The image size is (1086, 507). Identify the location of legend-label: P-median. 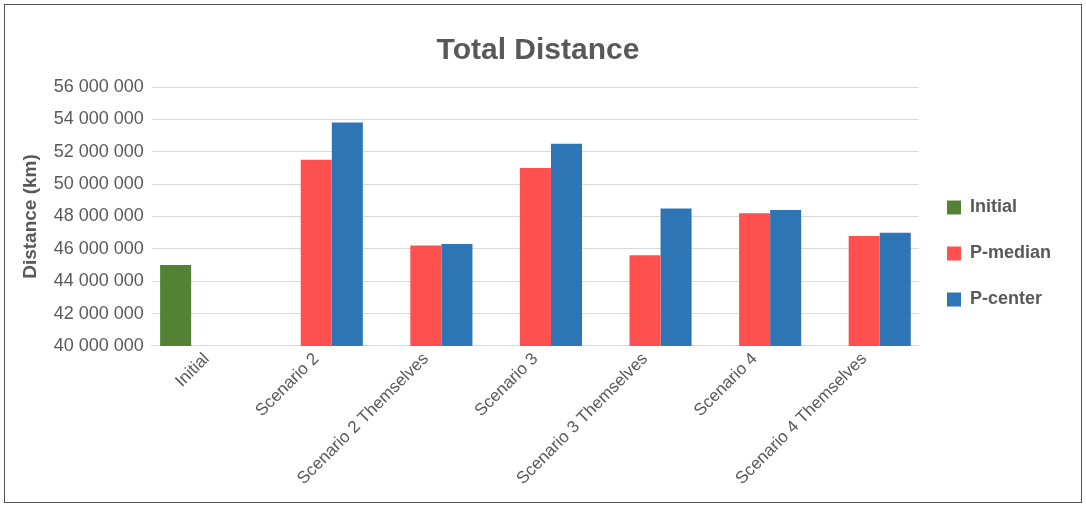
(1010, 252).